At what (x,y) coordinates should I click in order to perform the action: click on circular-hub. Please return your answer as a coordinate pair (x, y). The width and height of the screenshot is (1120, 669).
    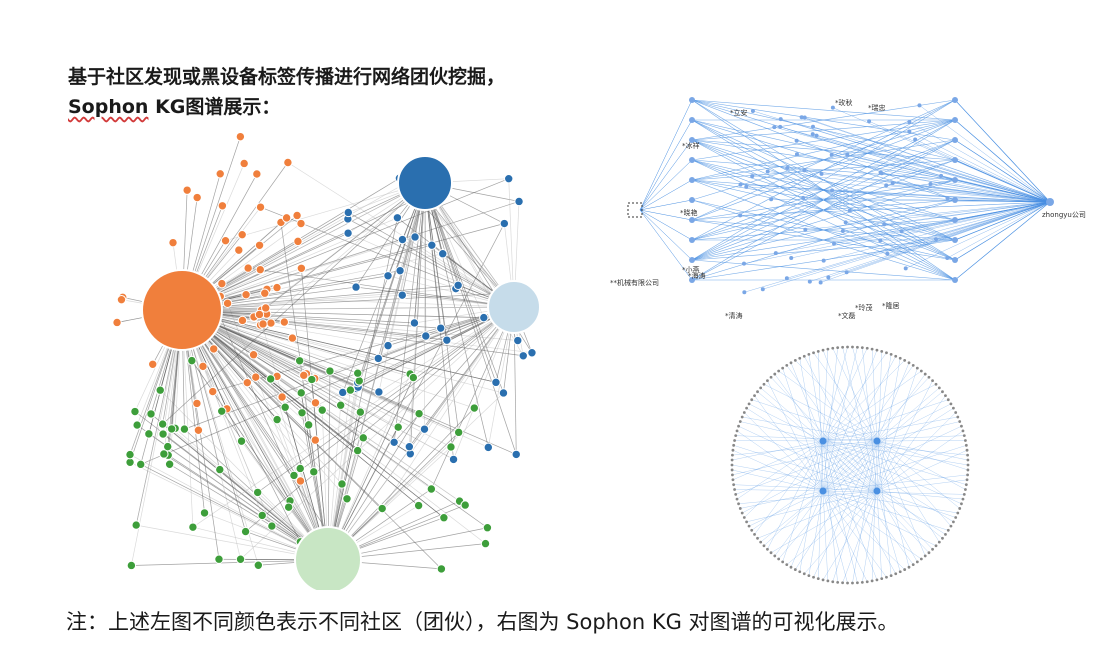
    Looking at the image, I should click on (877, 491).